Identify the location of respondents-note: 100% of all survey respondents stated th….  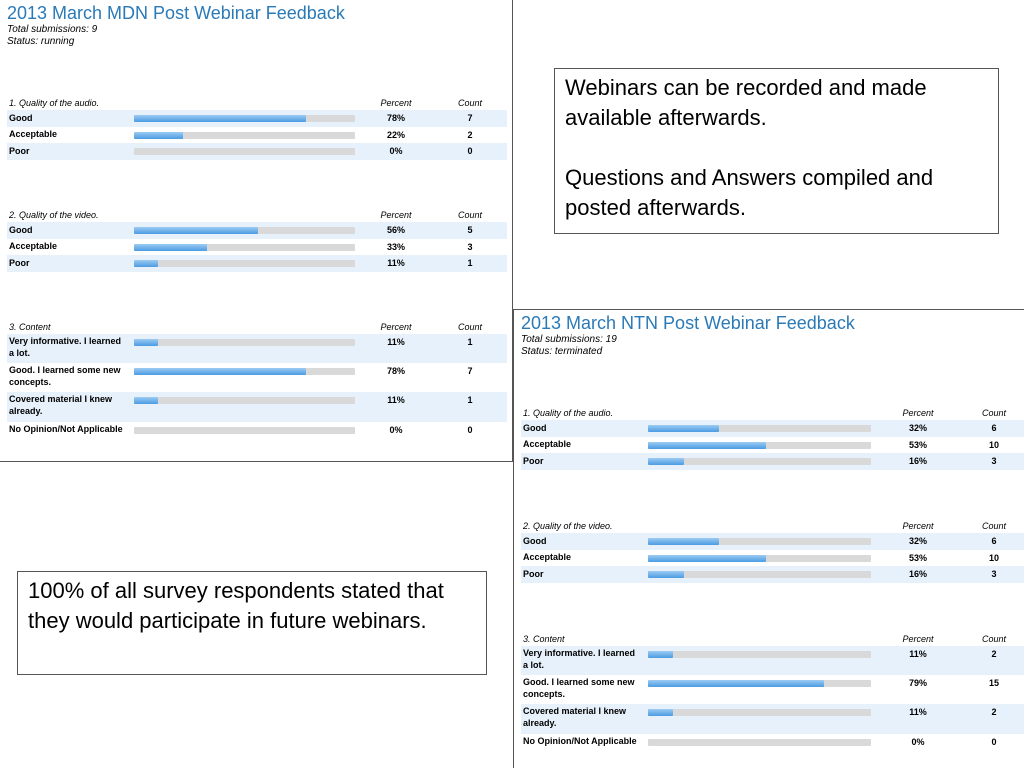
(252, 623).